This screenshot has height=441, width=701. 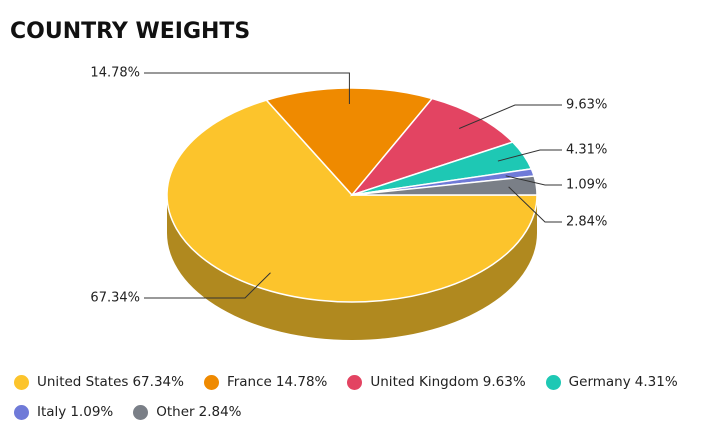 I want to click on data-label: 67.34%, so click(x=115, y=298).